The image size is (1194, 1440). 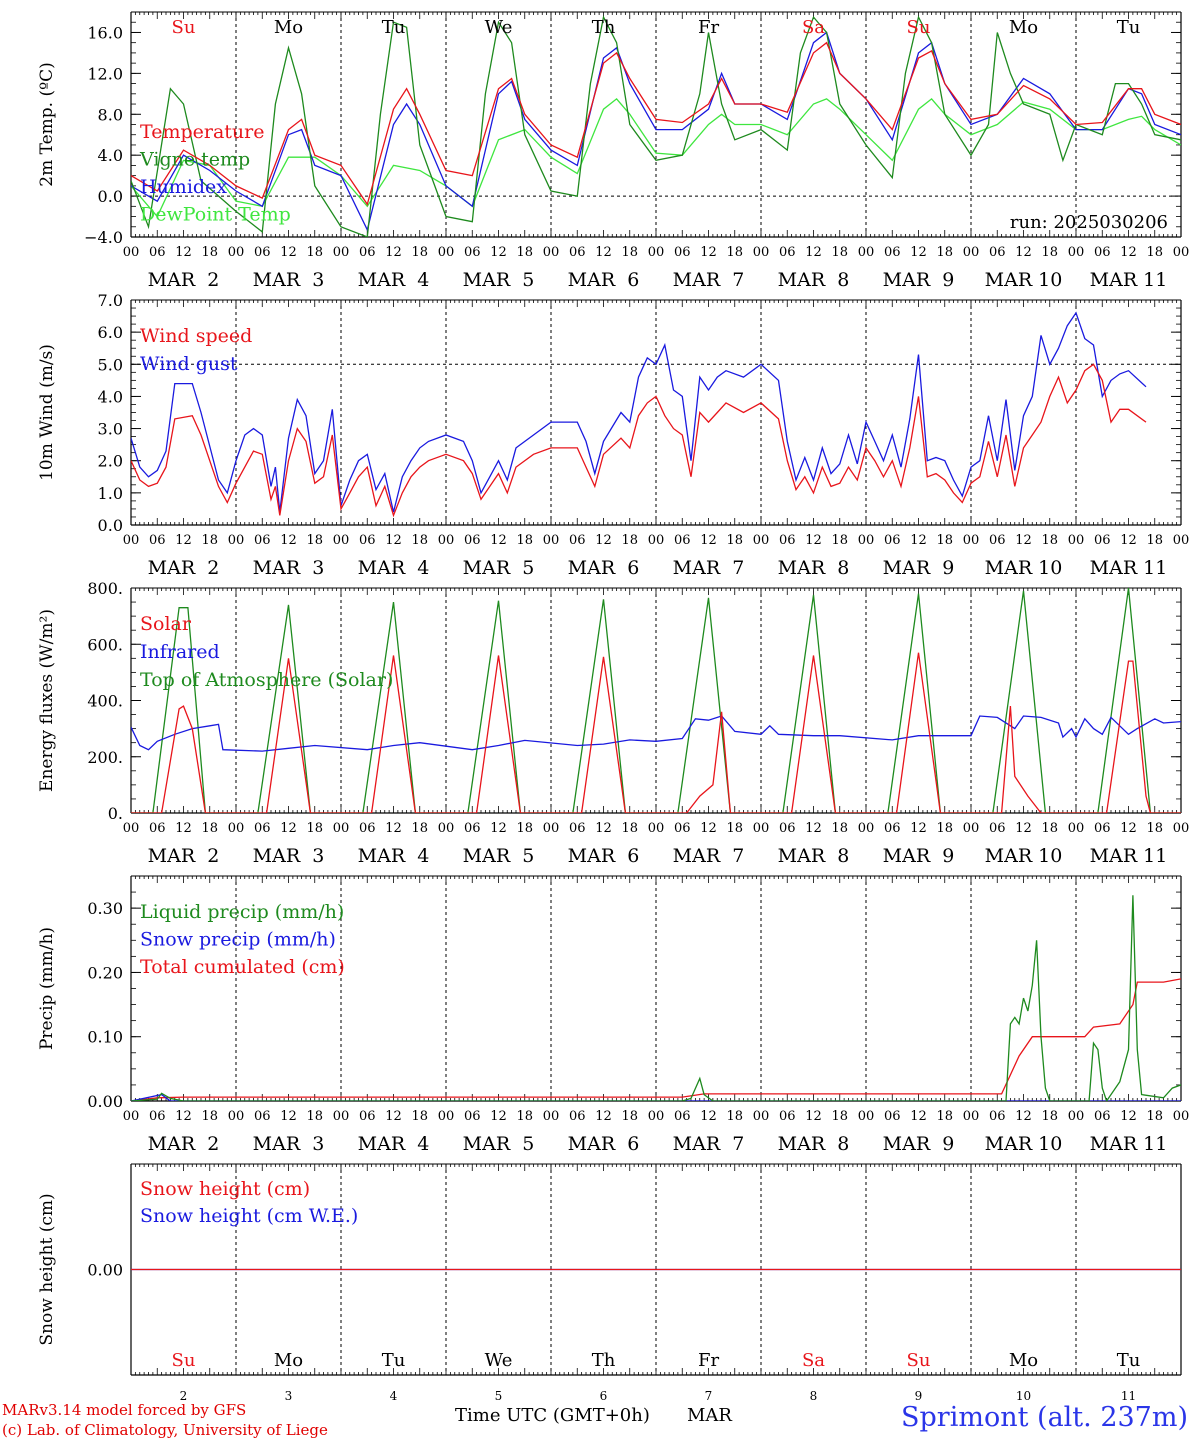 I want to click on y-tick-label: 8.0, so click(x=110, y=114).